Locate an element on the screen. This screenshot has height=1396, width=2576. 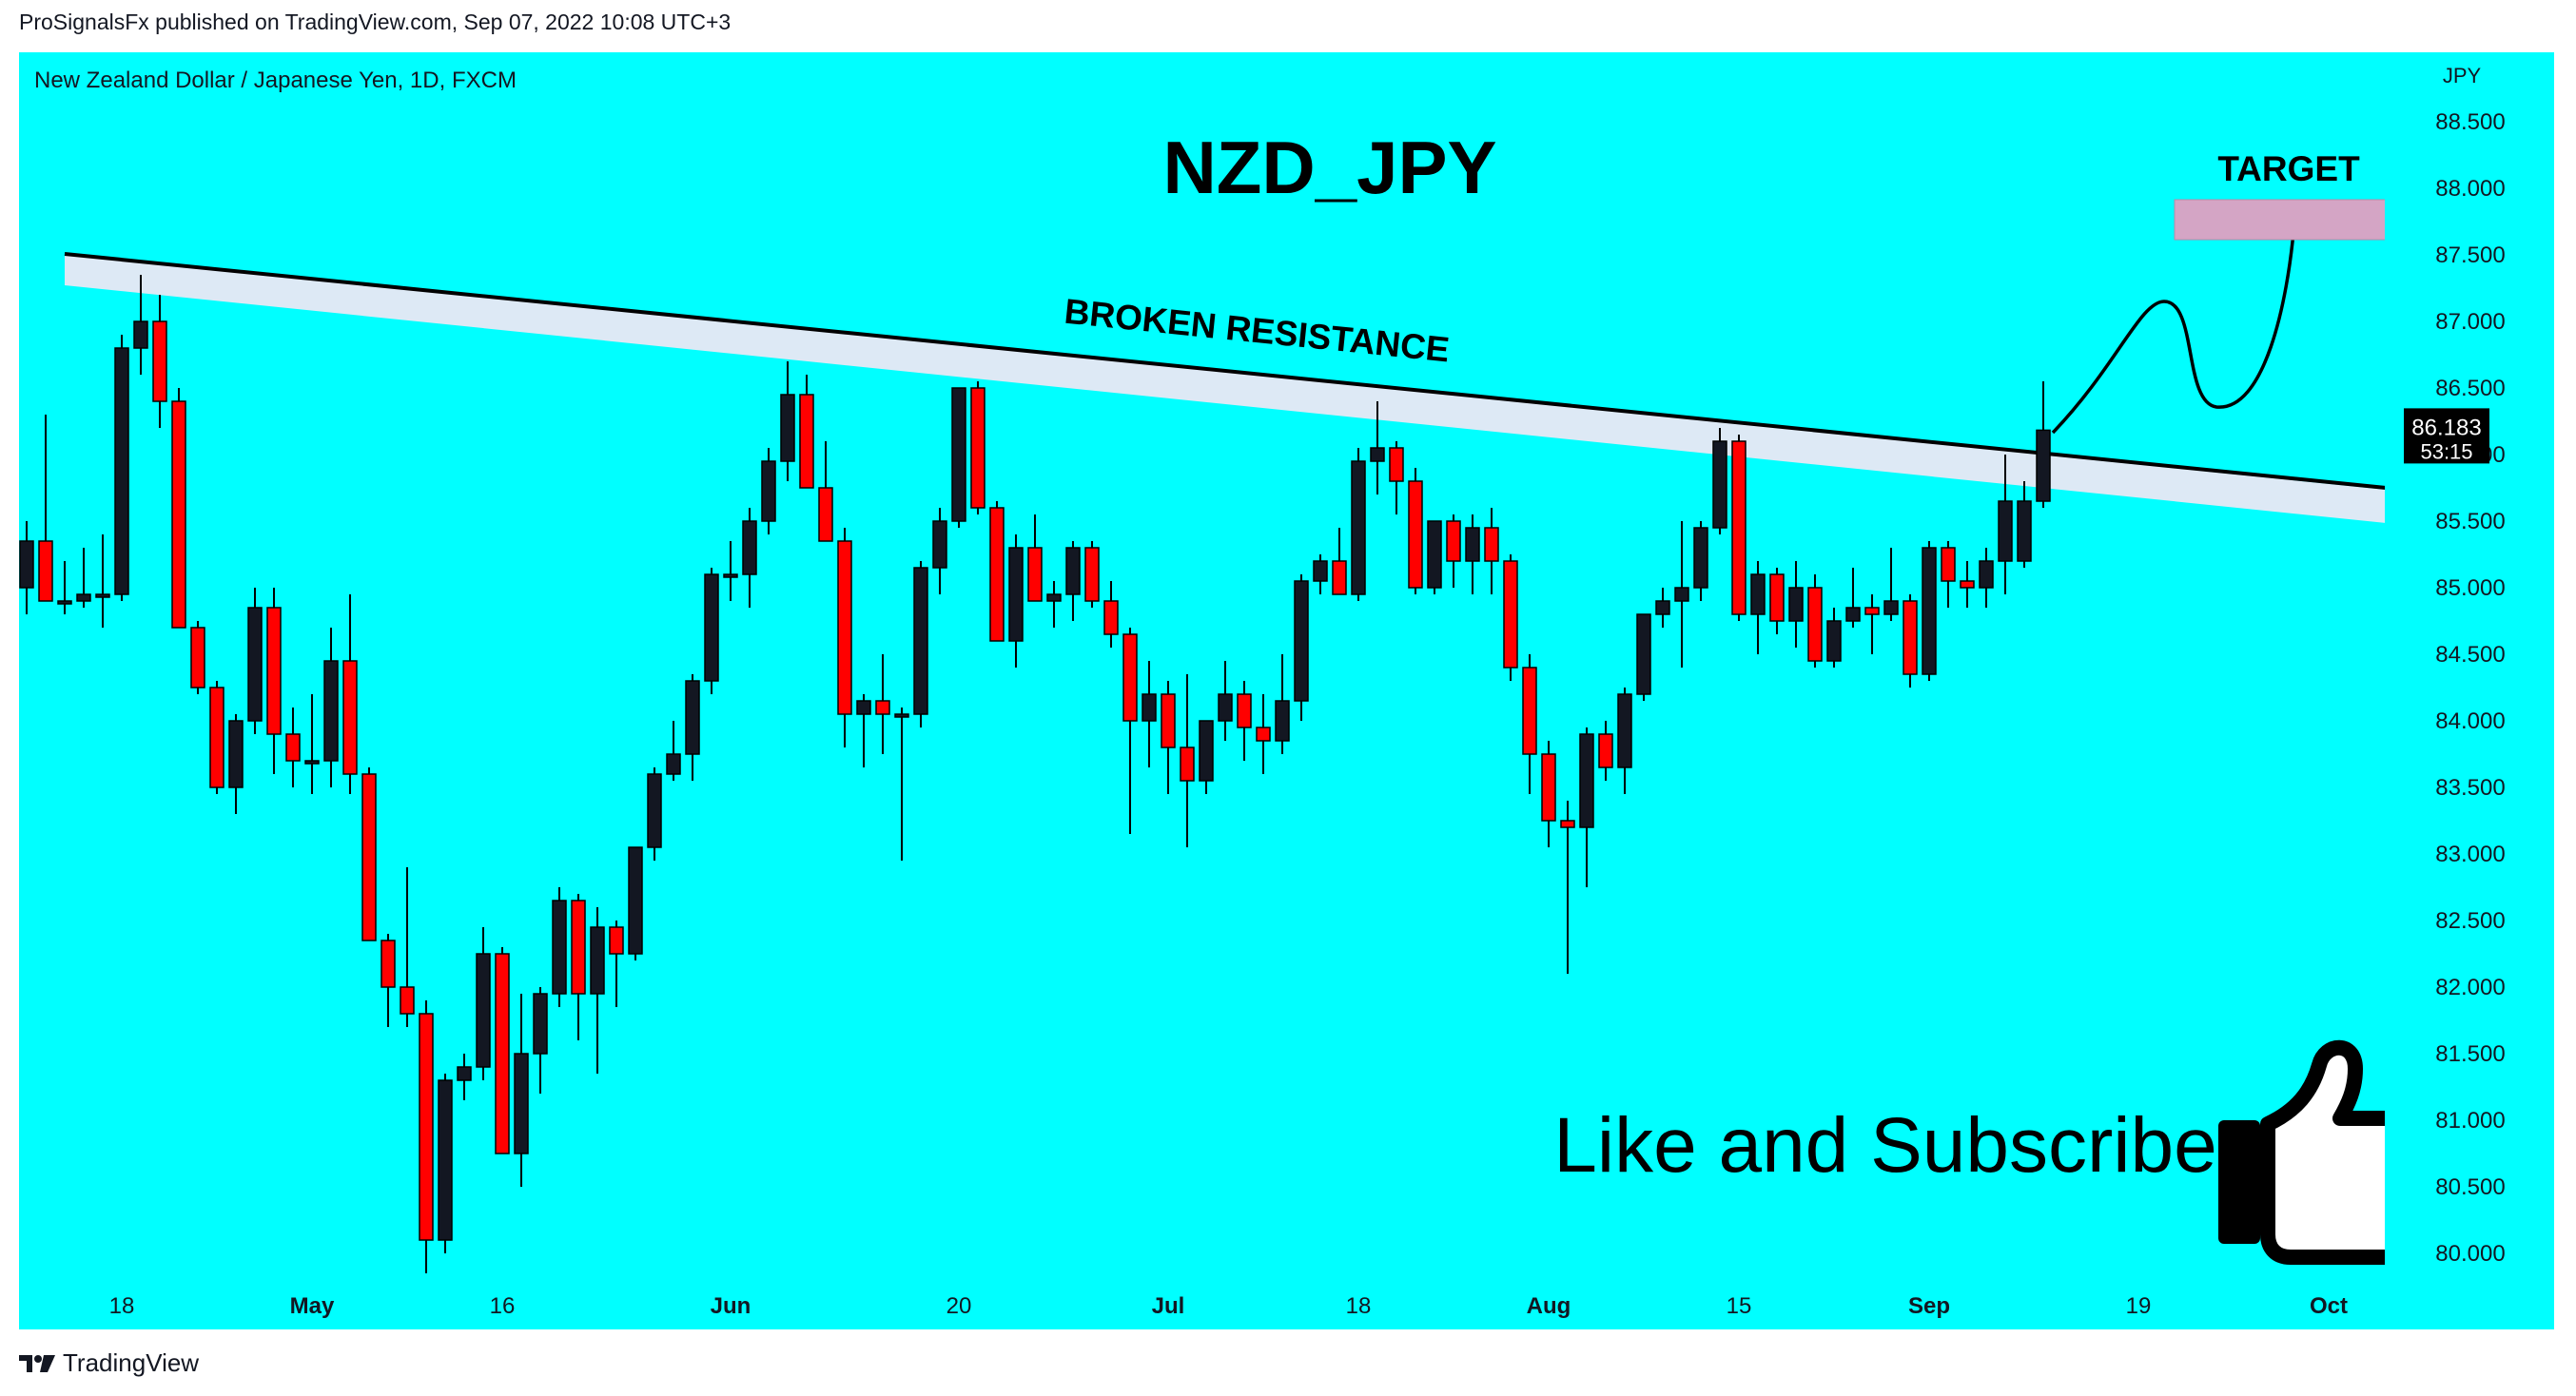
time-tick-label: 15 is located at coordinates (1740, 1306).